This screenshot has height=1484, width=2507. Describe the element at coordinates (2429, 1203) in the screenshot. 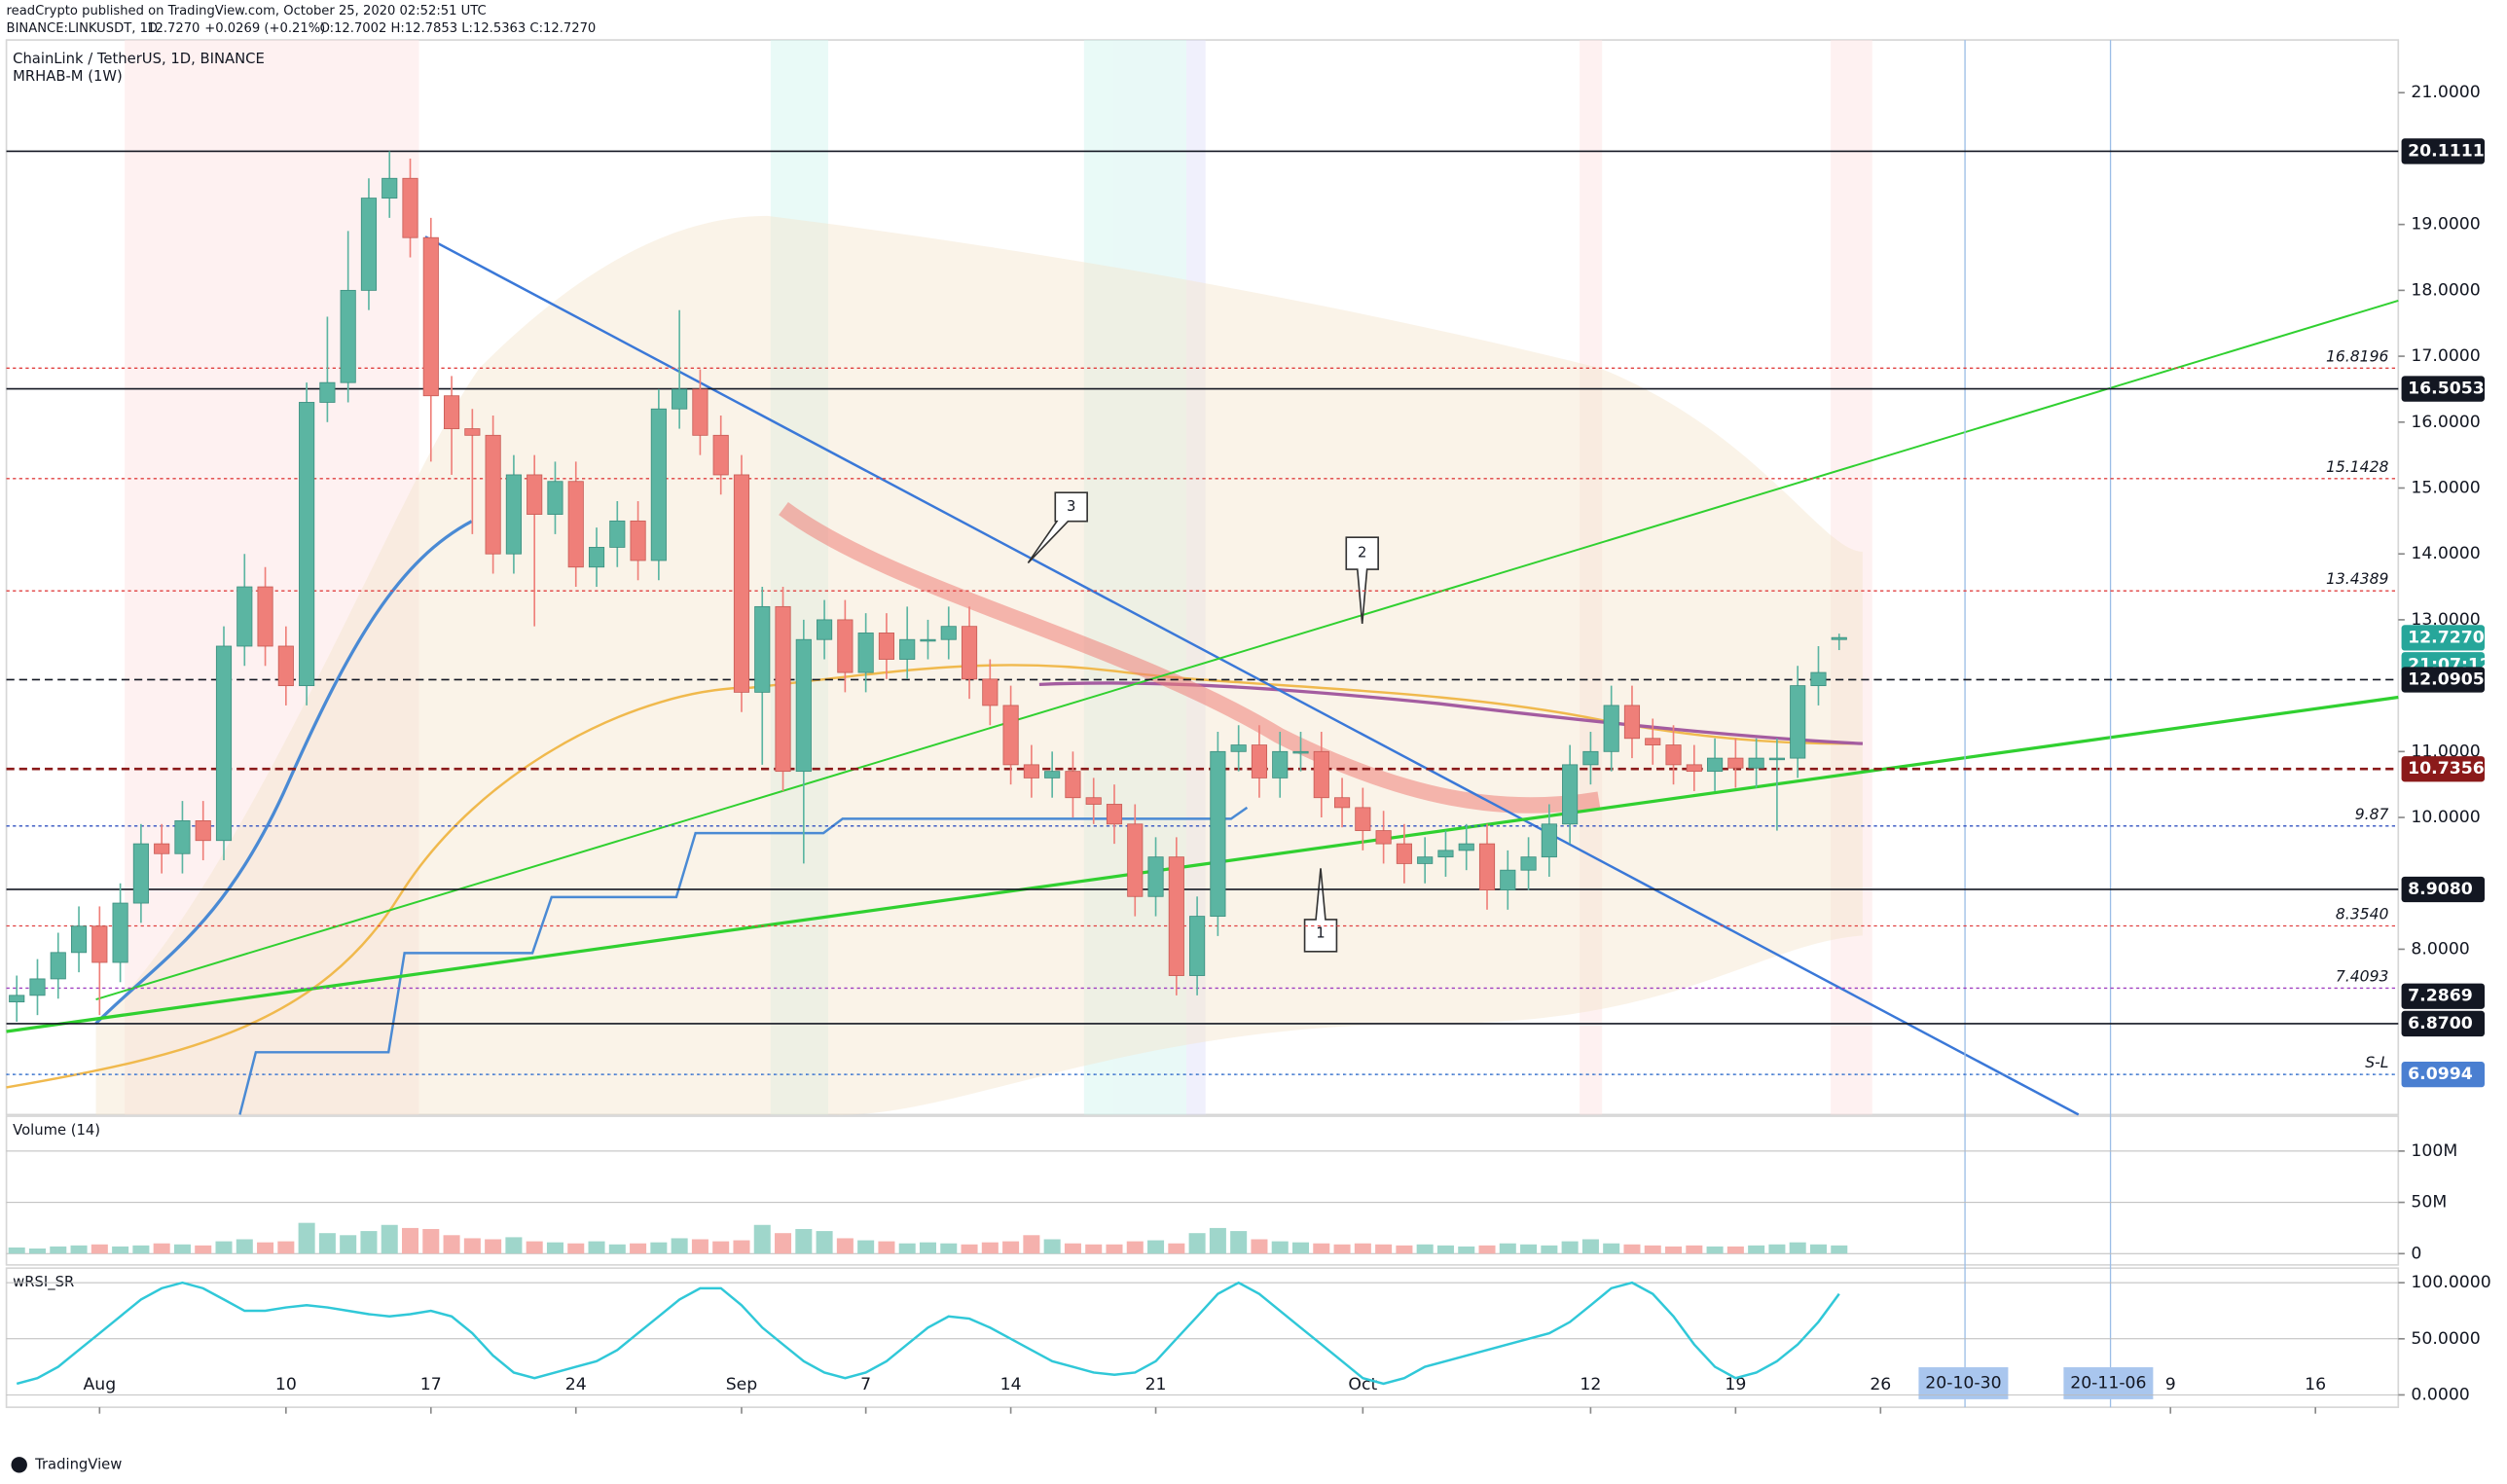

I see `y-tick-label: 50M` at that location.